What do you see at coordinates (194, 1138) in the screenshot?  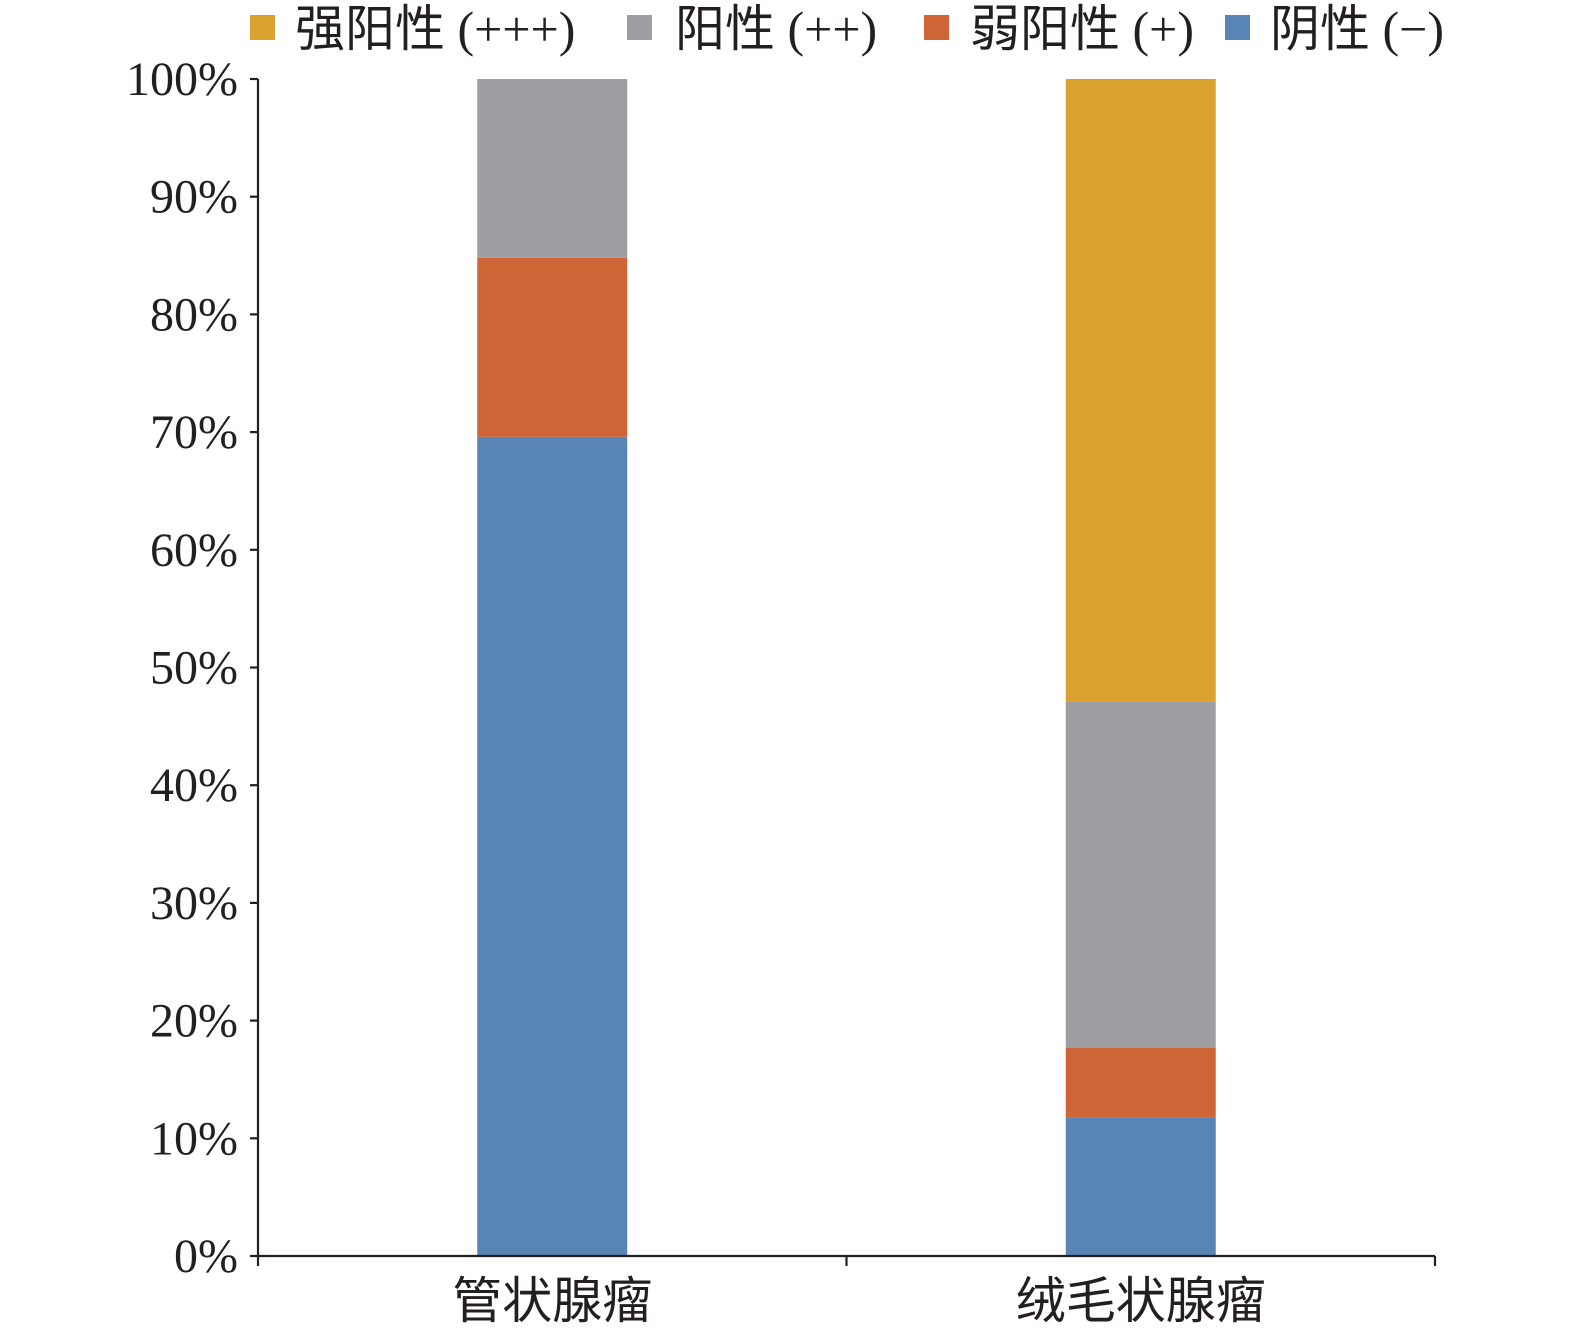 I see `y-tick-label: 10%` at bounding box center [194, 1138].